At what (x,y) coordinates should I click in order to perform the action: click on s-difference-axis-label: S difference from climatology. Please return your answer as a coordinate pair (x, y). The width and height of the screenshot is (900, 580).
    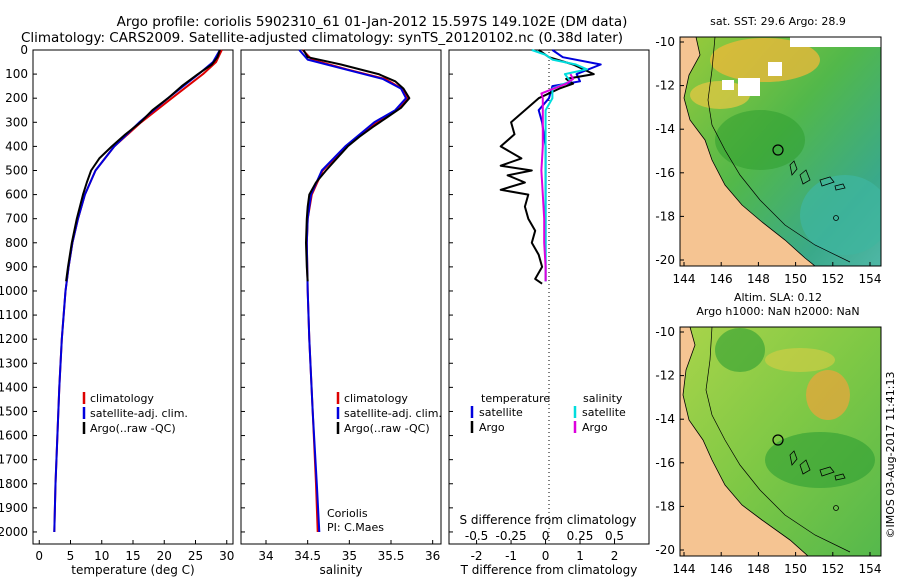
    Looking at the image, I should click on (548, 520).